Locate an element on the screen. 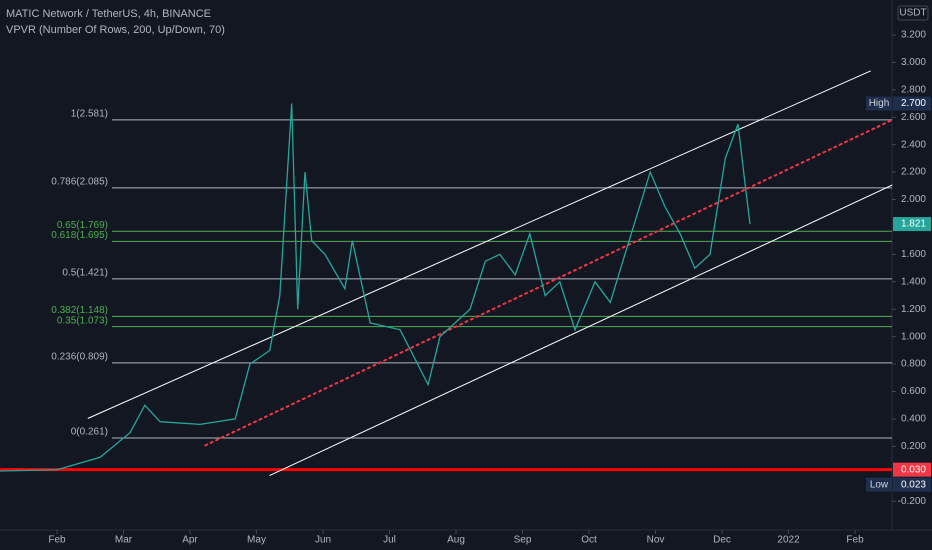 This screenshot has height=550, width=932. price-axis is located at coordinates (912, 275).